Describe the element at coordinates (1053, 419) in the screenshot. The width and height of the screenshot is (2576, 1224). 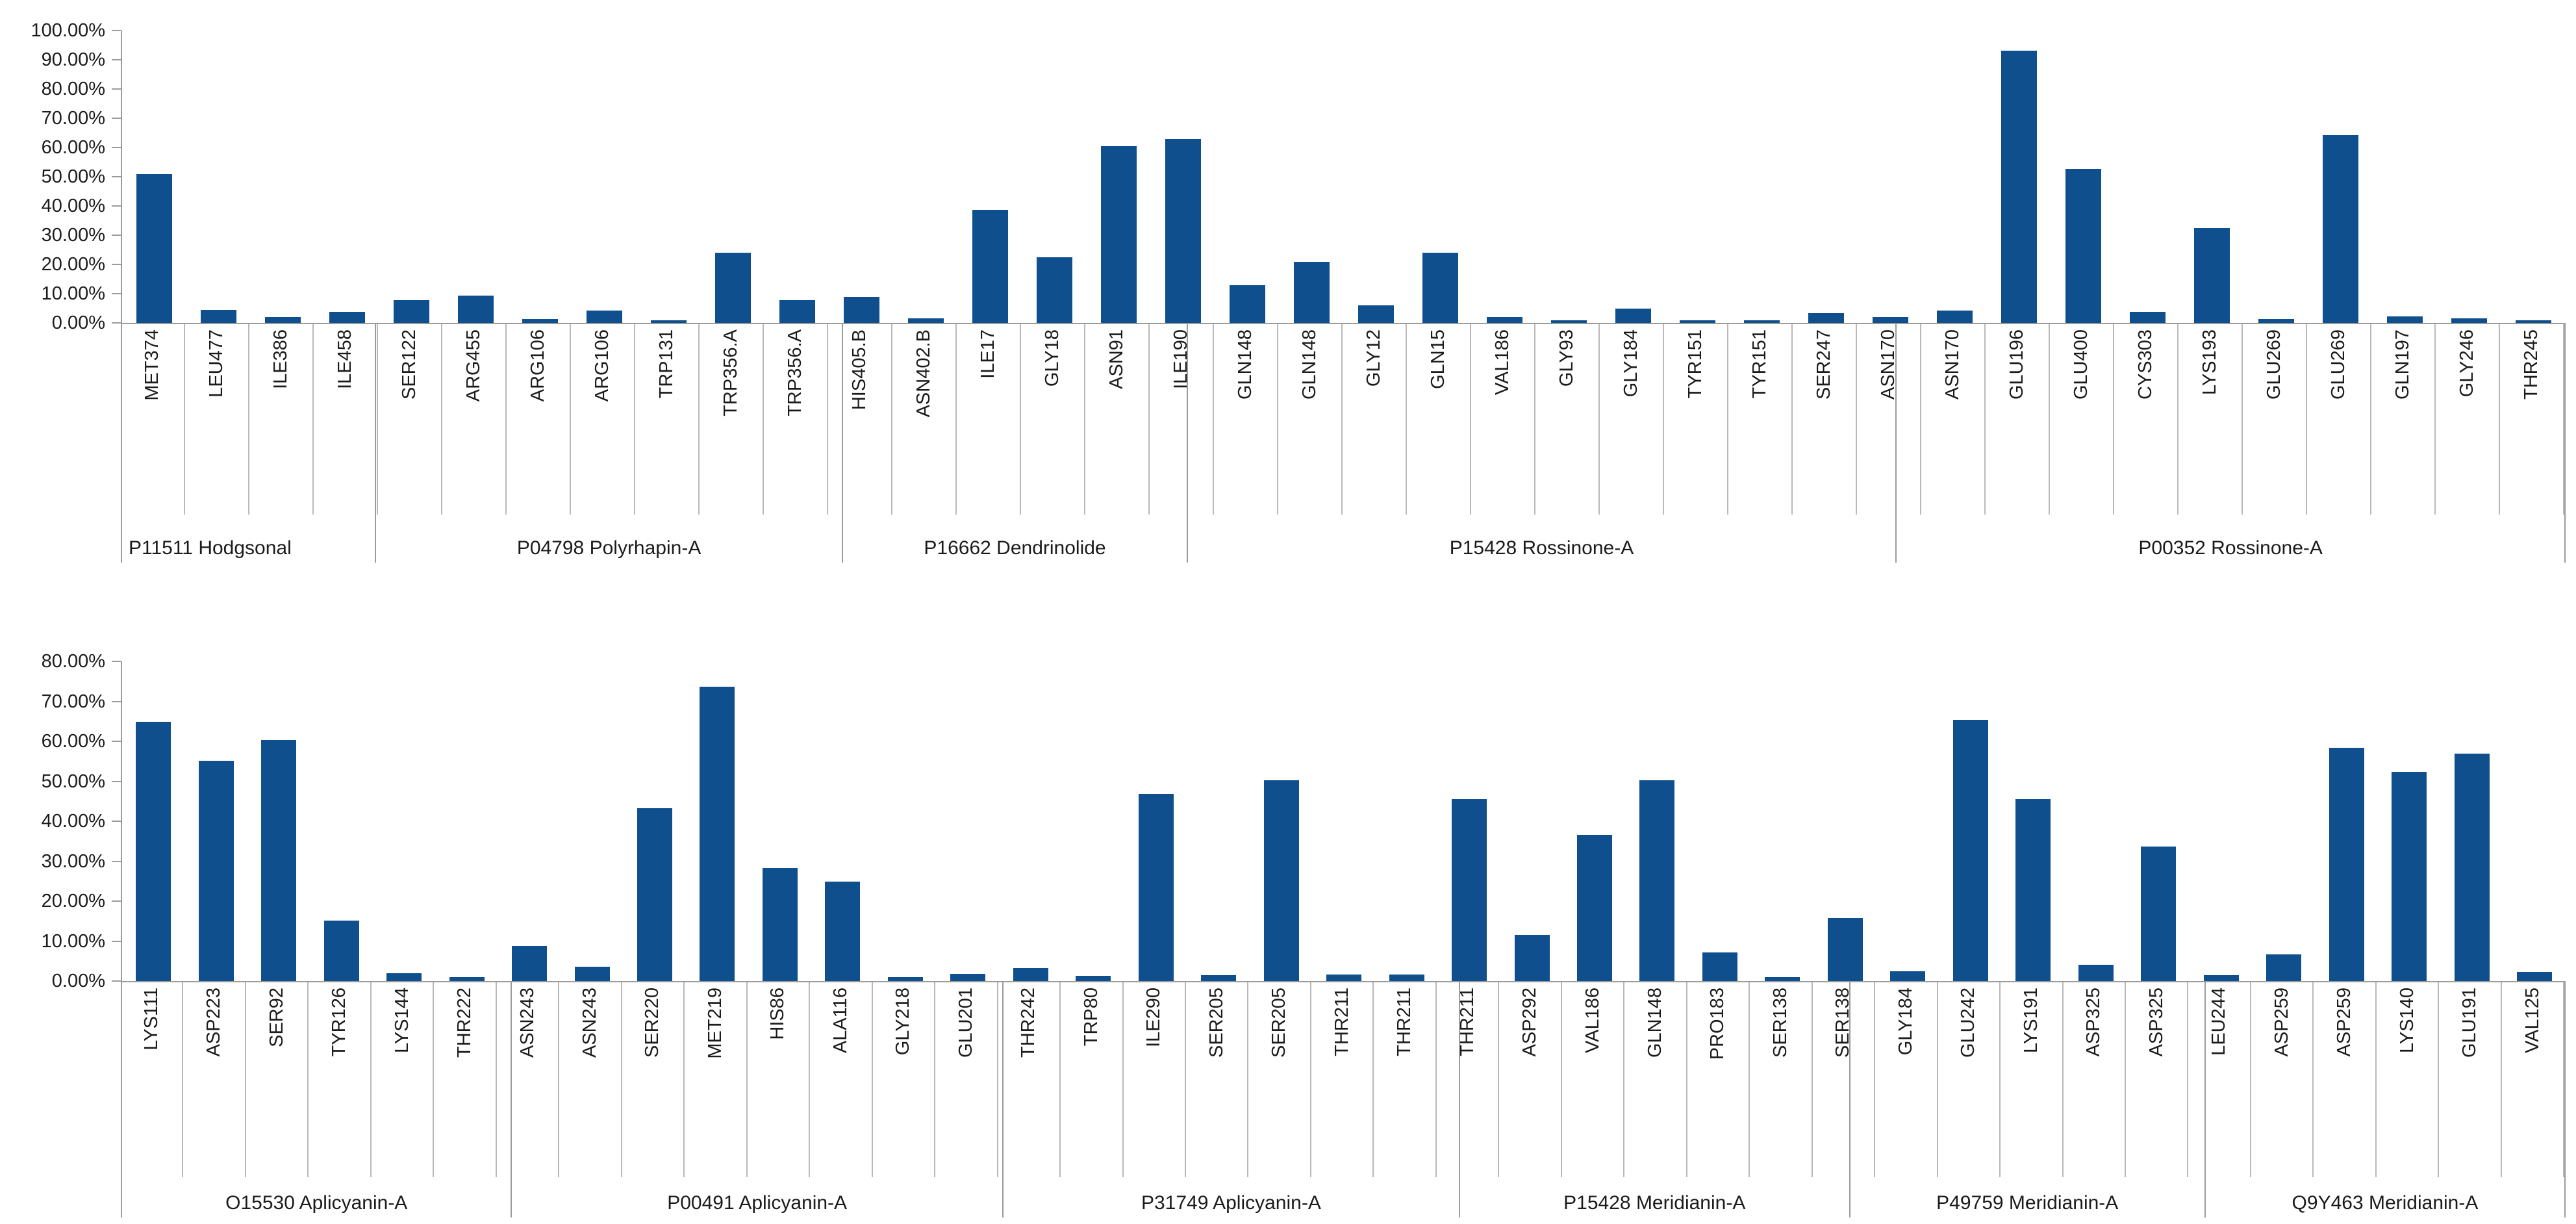
I see `category-cell: GLY18` at that location.